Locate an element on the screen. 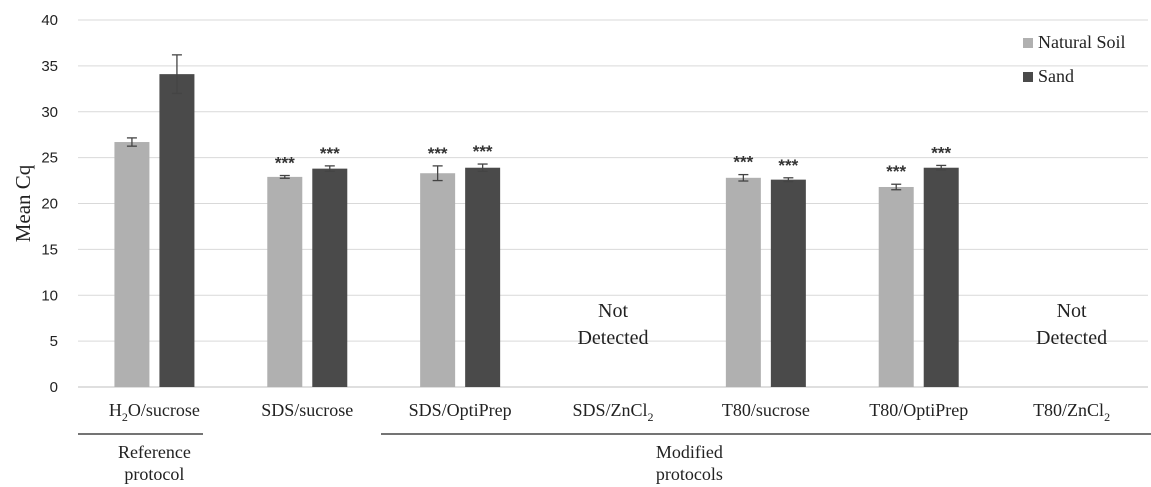 Image resolution: width=1151 pixels, height=487 pixels. category-label: T80/OptiPrep is located at coordinates (918, 410).